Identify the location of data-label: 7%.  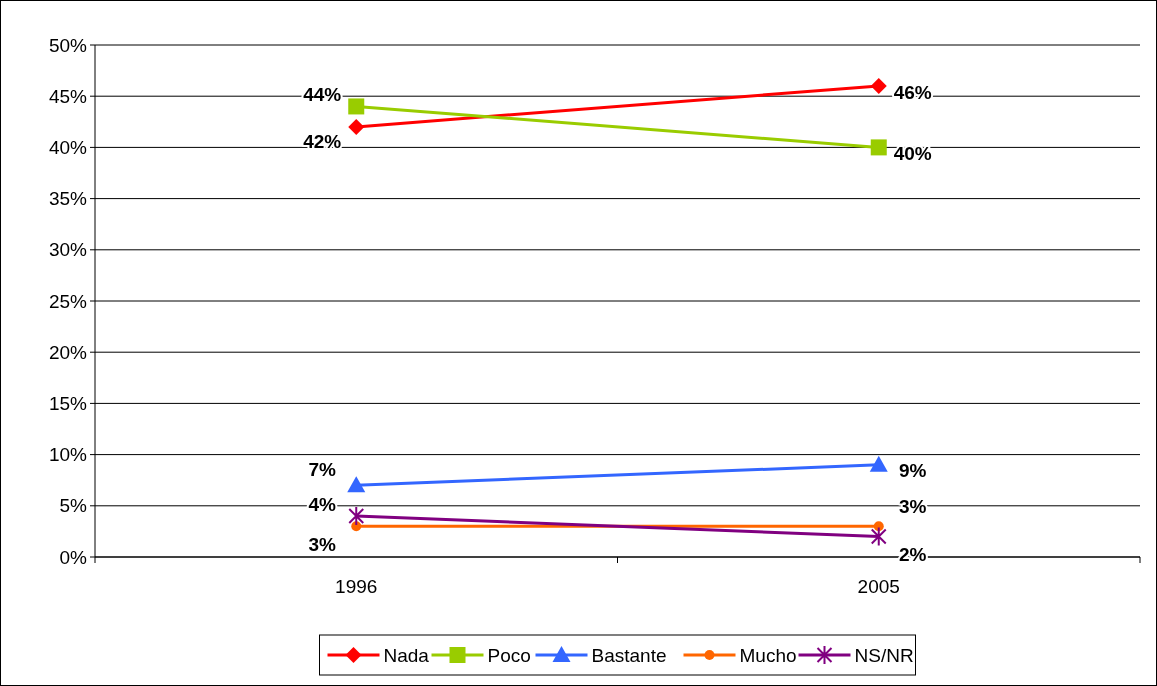
(322, 469).